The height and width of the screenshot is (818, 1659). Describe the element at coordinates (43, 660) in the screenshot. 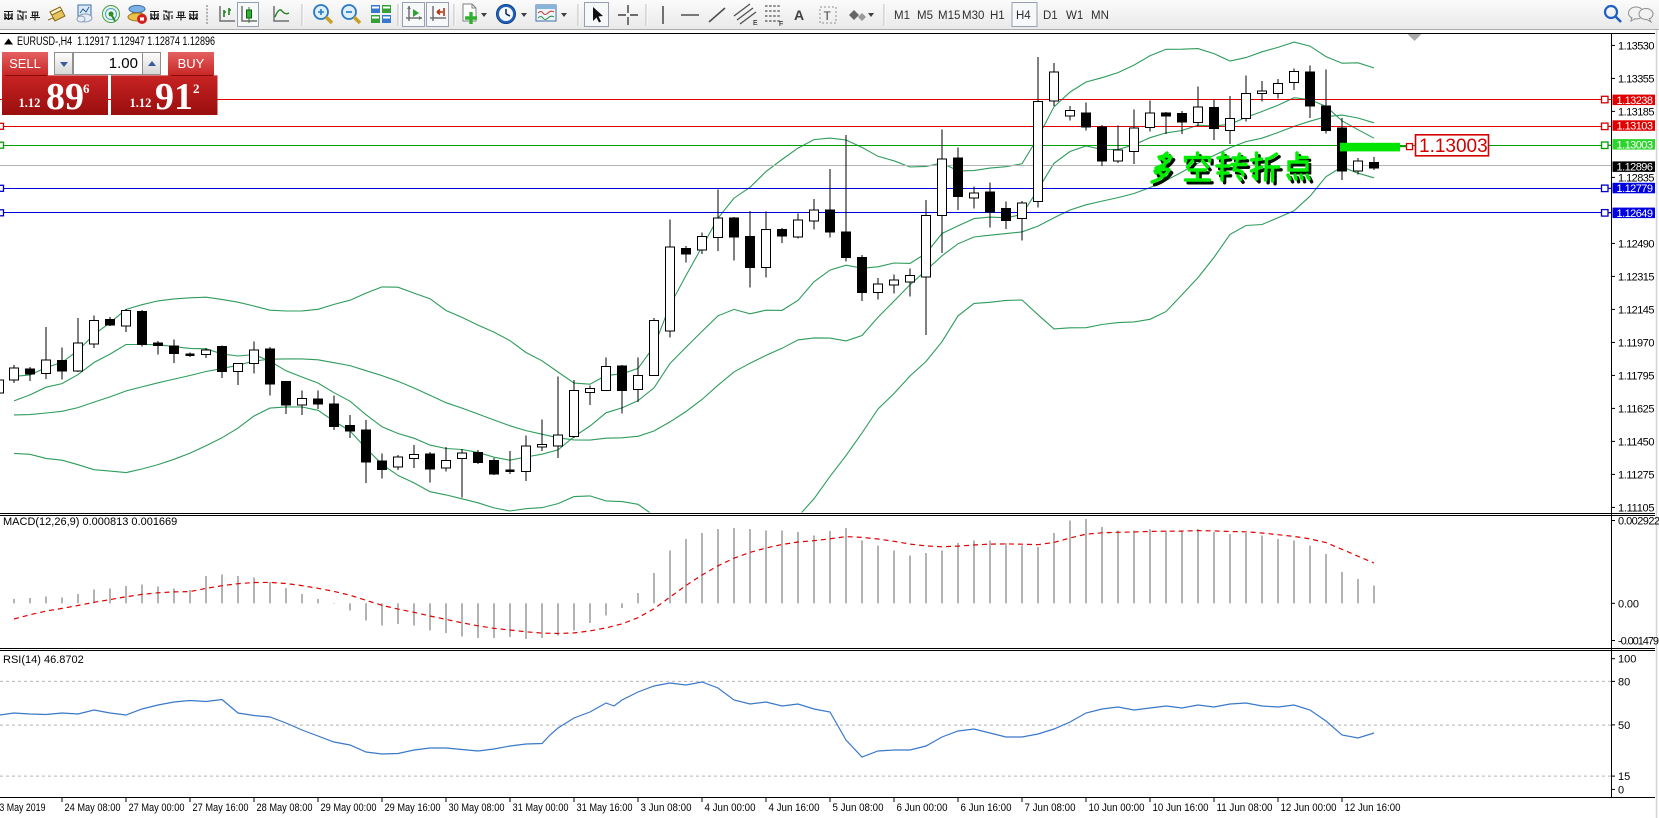

I see `svg-text: RSI(14) 46.8702` at that location.